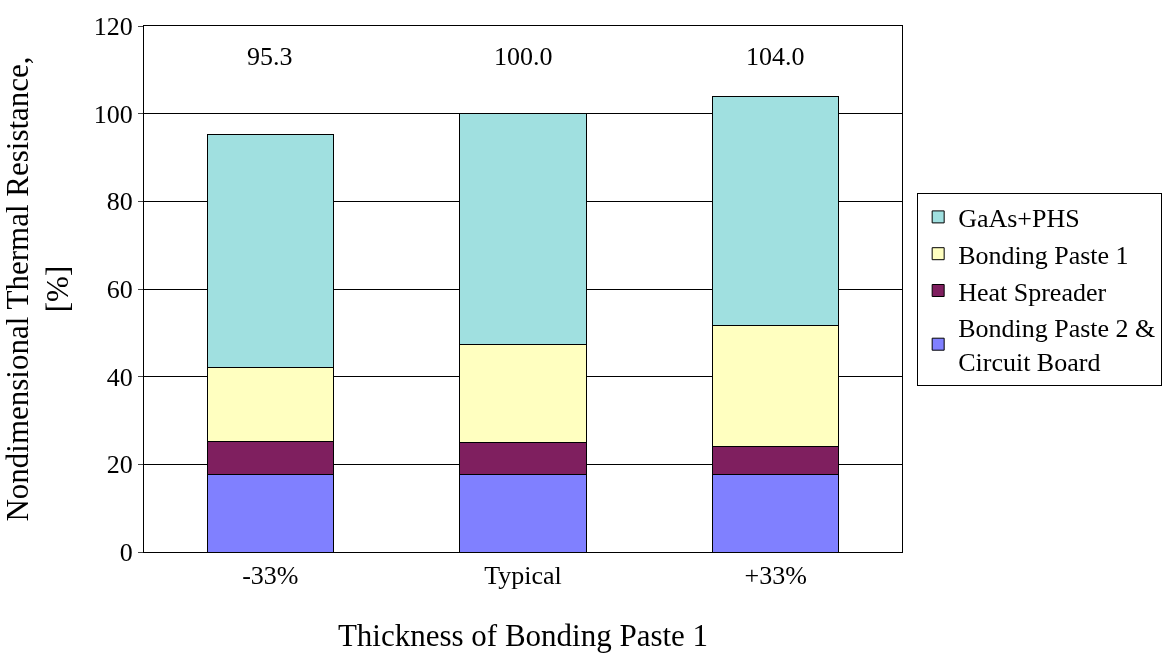 This screenshot has height=662, width=1174. I want to click on y-tick-label: 120, so click(113, 27).